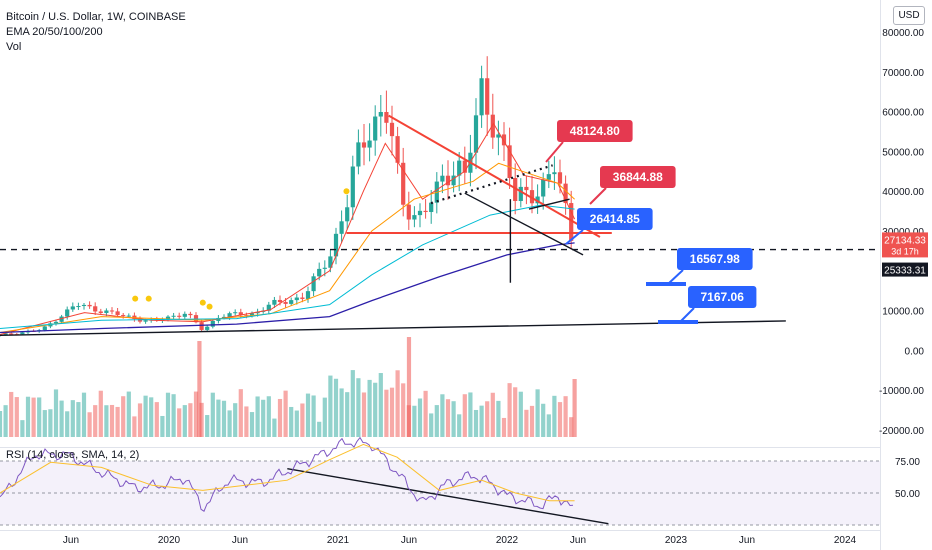 Image resolution: width=932 pixels, height=550 pixels. I want to click on annotation-base-bar, so click(678, 322).